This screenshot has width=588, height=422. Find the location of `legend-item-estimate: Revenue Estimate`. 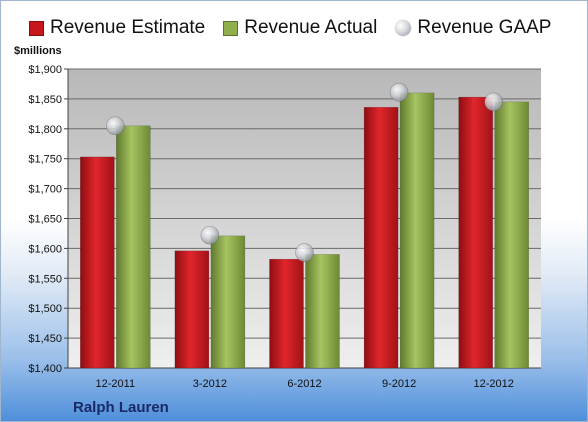

legend-item-estimate: Revenue Estimate is located at coordinates (117, 28).